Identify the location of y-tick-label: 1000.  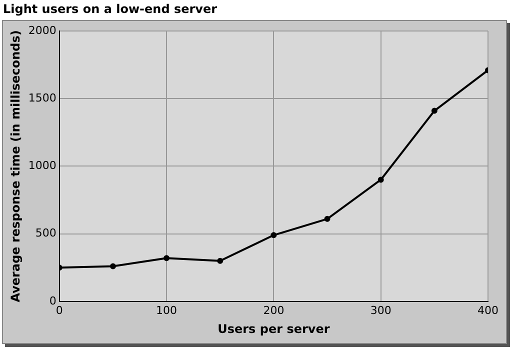
(42, 165).